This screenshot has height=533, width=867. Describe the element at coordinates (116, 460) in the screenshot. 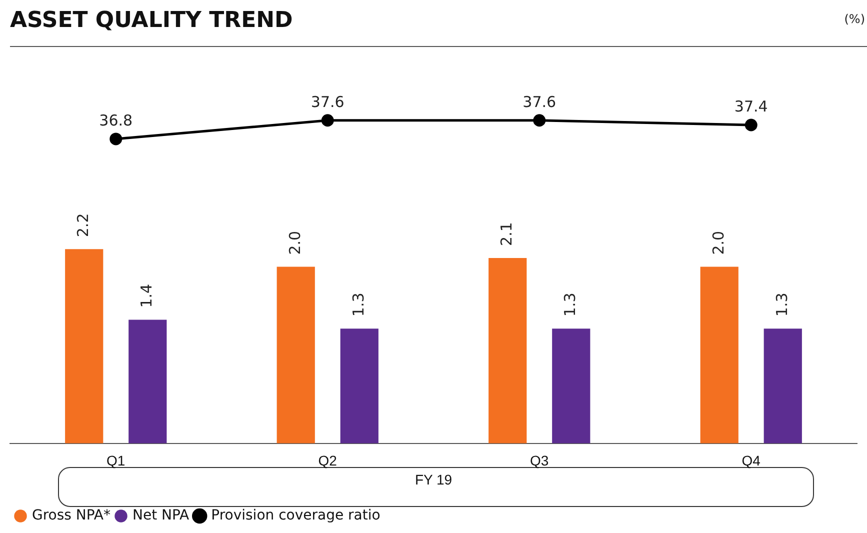

I see `x-tick-label: Q1` at that location.